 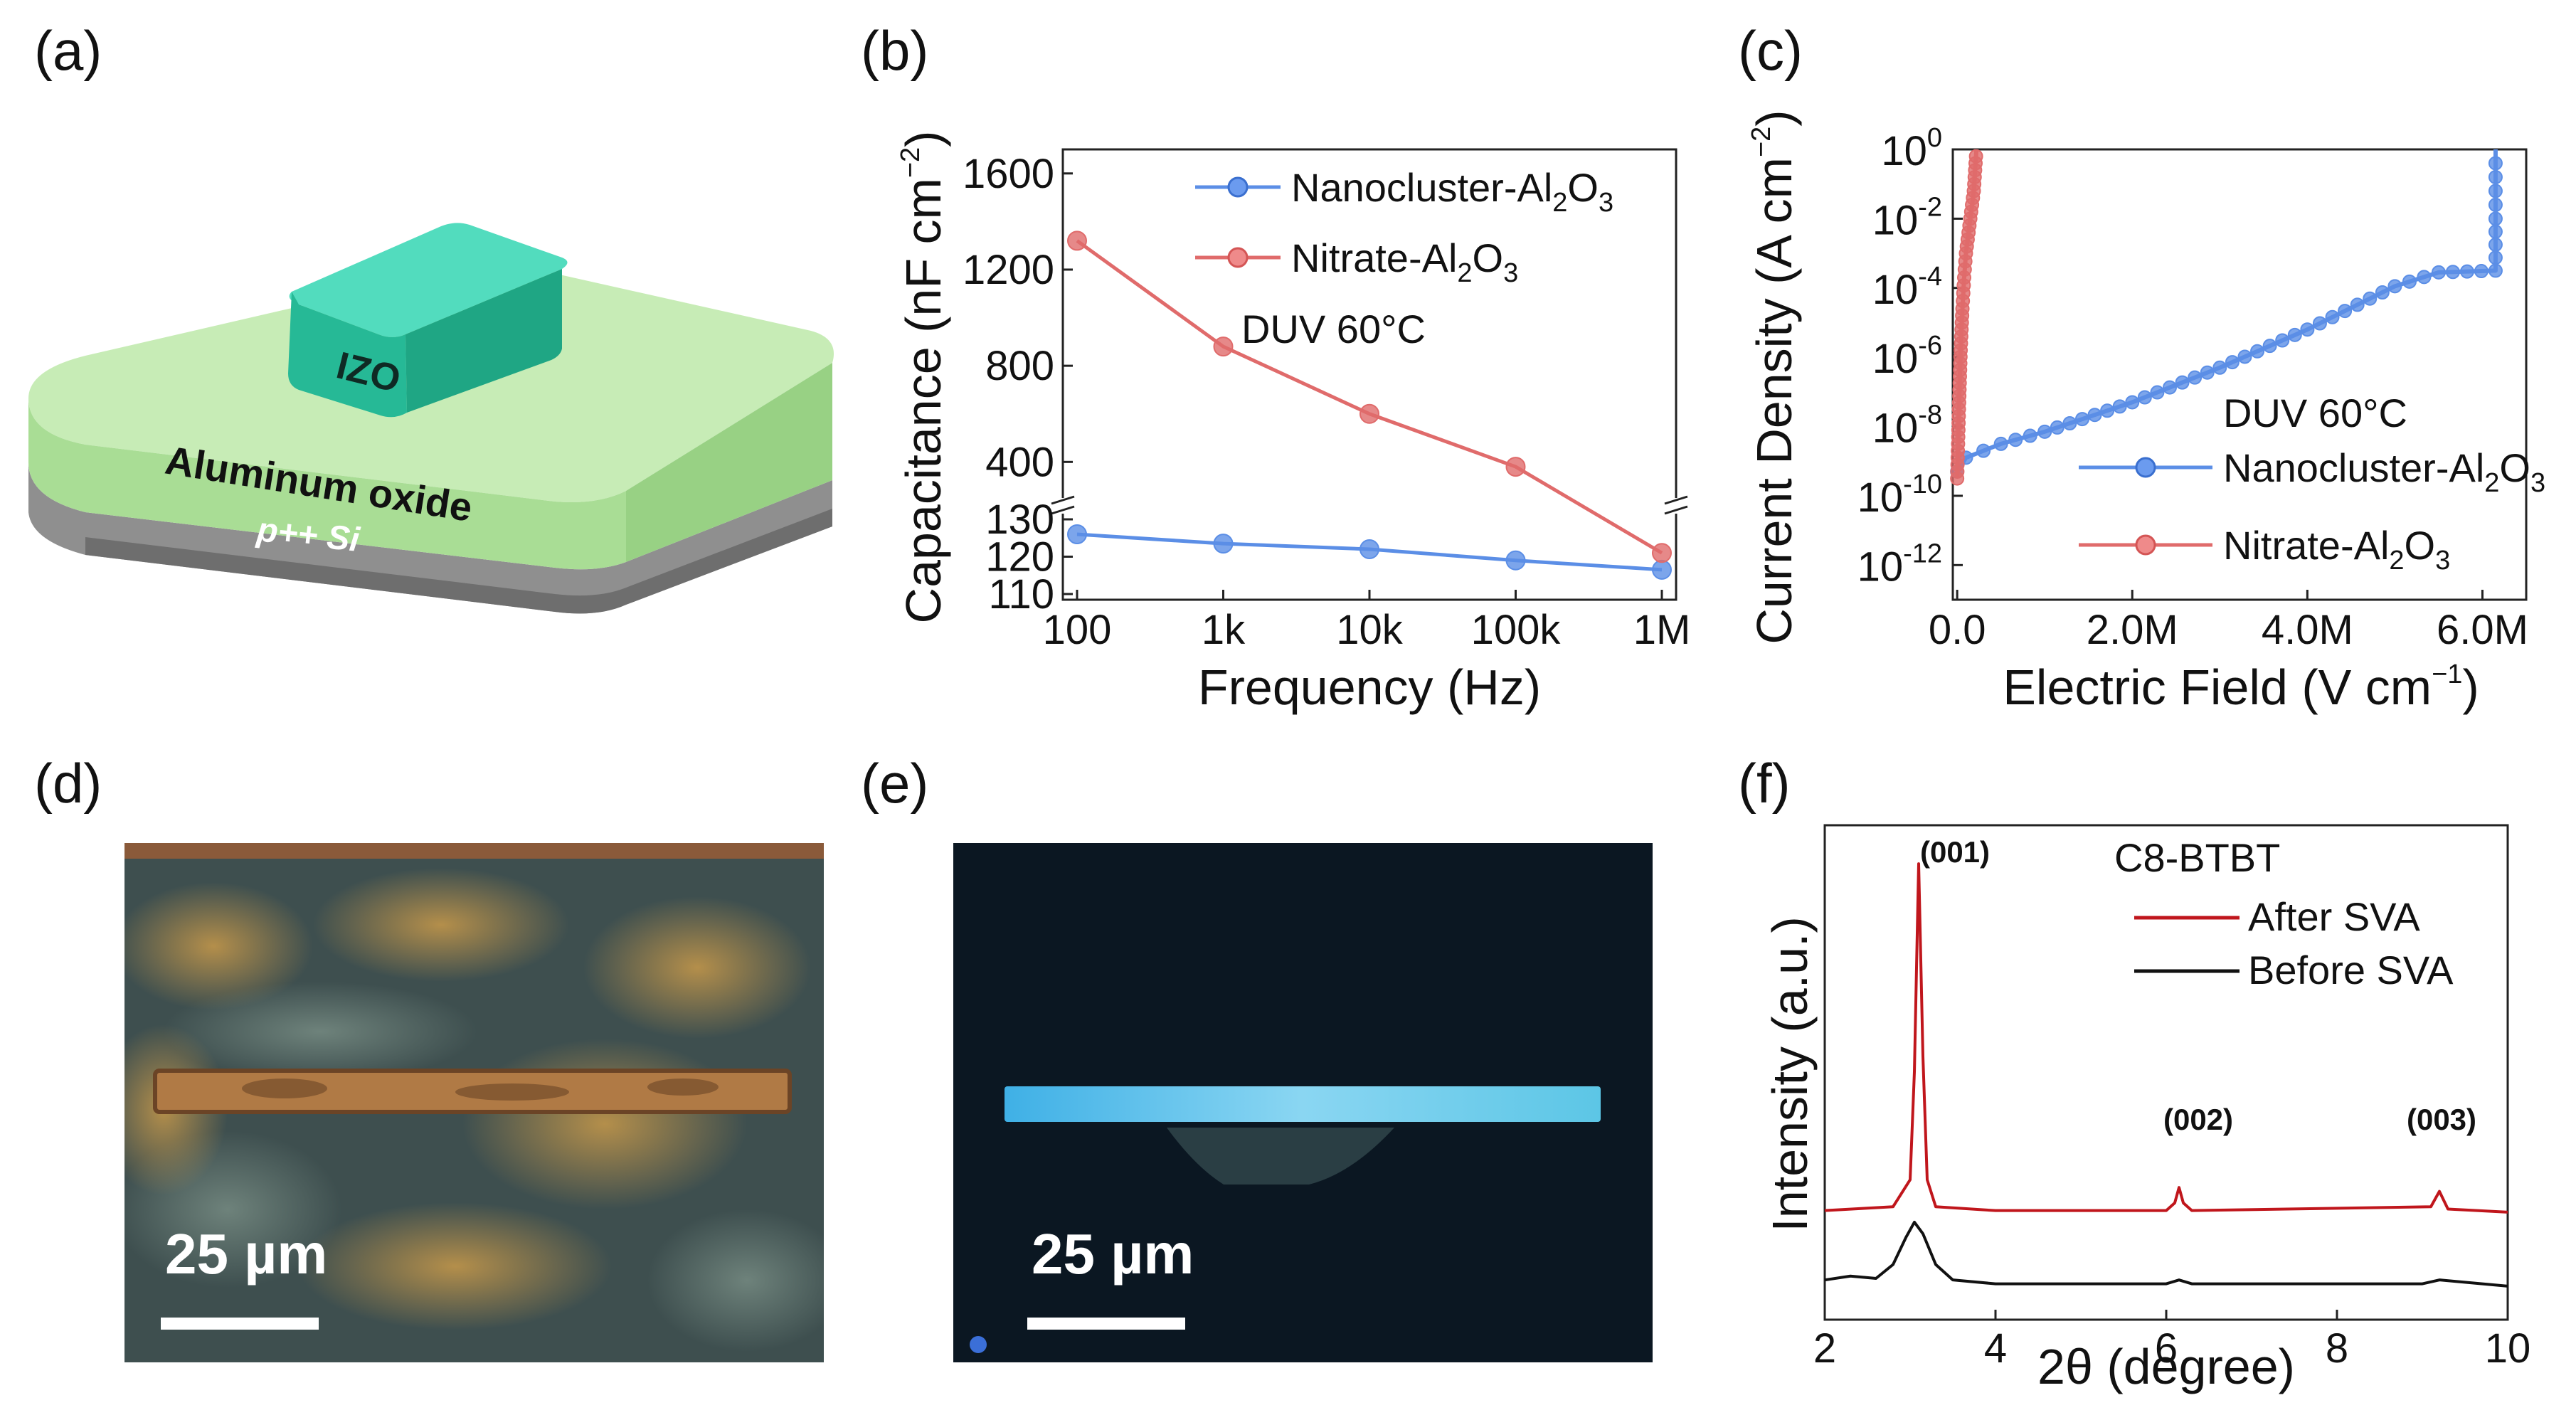 What do you see at coordinates (2384, 471) in the screenshot?
I see `c-legend-text-1: Nanocluster-Al2O3` at bounding box center [2384, 471].